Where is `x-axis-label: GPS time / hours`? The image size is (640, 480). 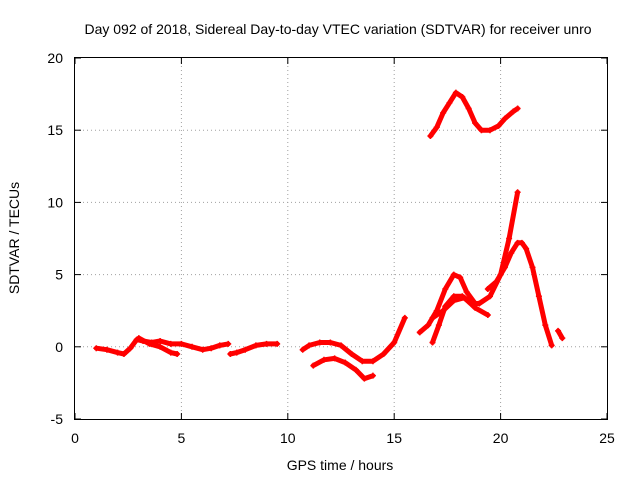 x-axis-label: GPS time / hours is located at coordinates (340, 465).